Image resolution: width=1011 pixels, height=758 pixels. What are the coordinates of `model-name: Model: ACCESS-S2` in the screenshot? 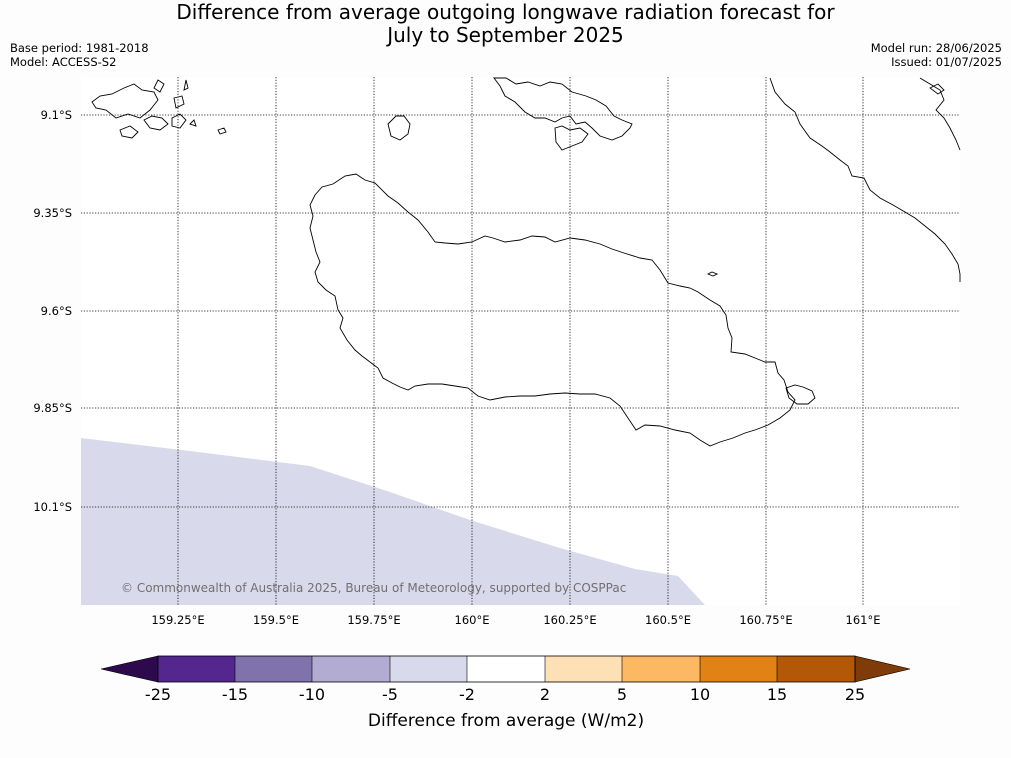 It's located at (63, 62).